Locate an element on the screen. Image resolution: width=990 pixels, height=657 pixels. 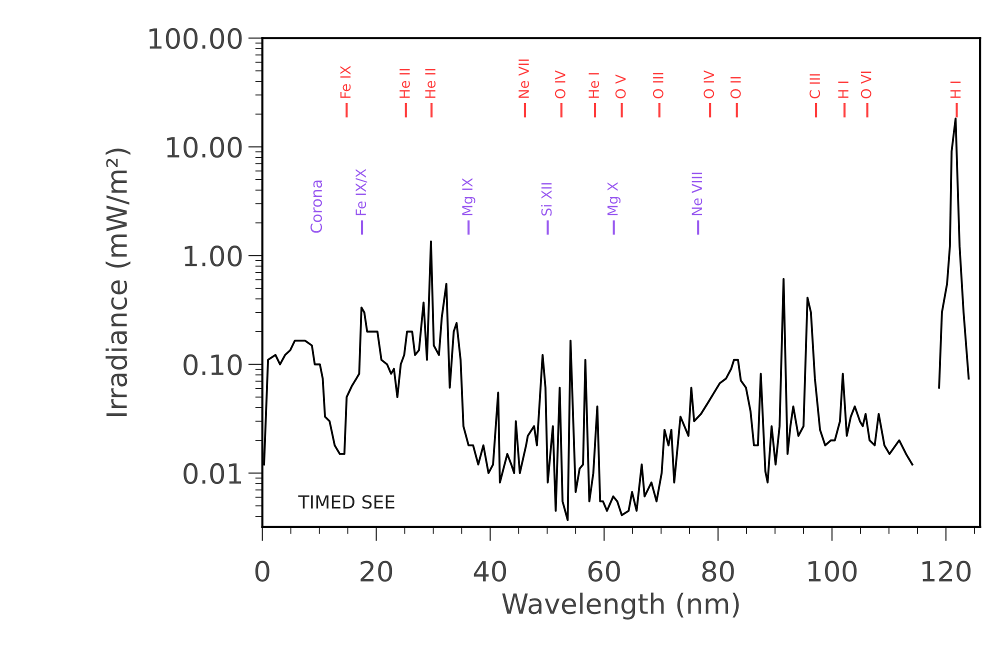
x-tick-label: 120 is located at coordinates (946, 571).